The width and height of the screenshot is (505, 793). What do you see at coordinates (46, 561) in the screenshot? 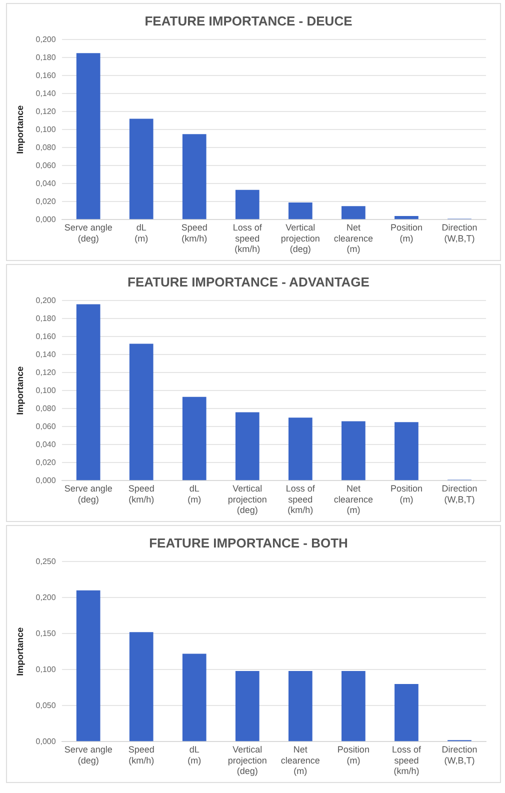
I see `y-tick-label: 0,250` at bounding box center [46, 561].